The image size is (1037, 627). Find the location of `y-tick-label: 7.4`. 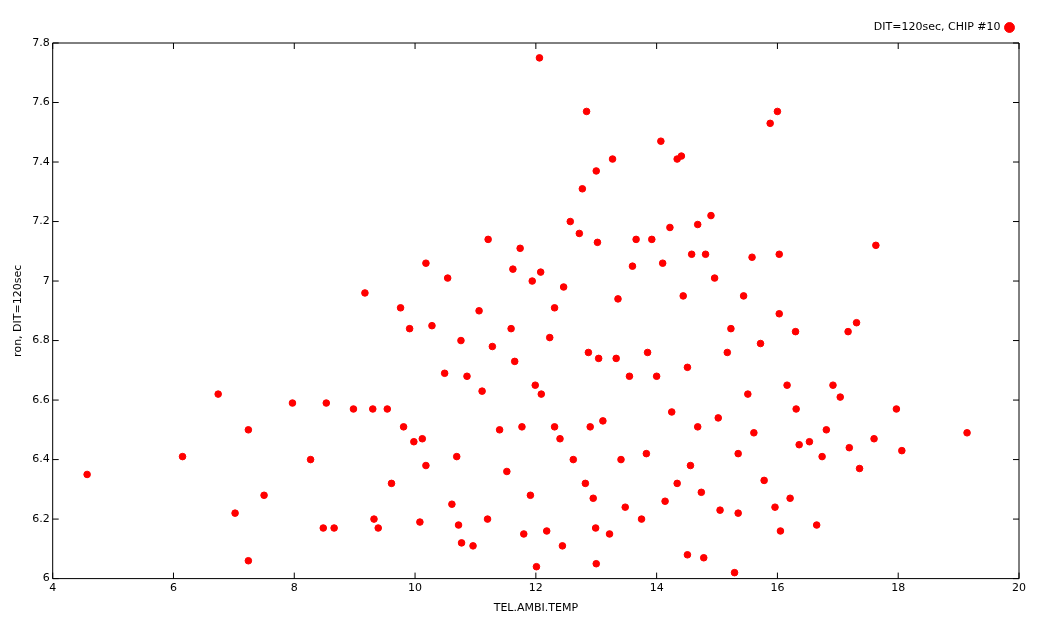

y-tick-label: 7.4 is located at coordinates (41, 161).